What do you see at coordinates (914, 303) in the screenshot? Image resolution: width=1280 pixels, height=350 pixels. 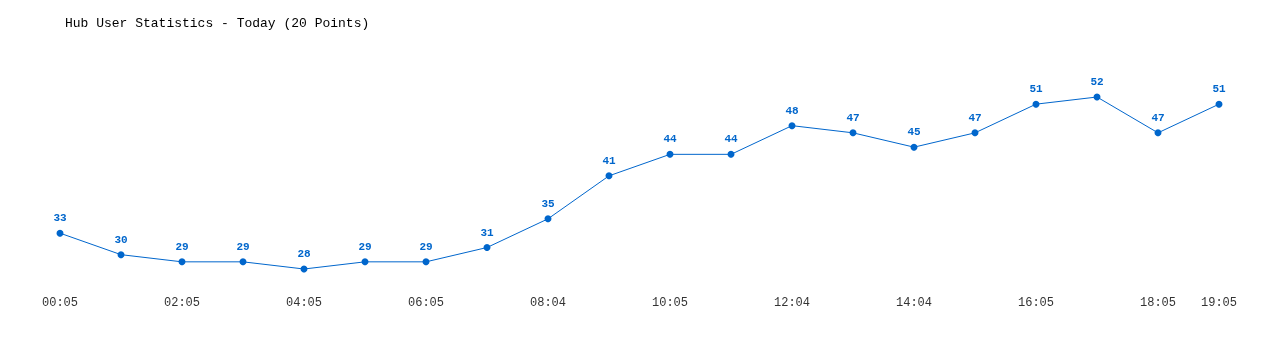 I see `x-tick-label: 14:04` at bounding box center [914, 303].